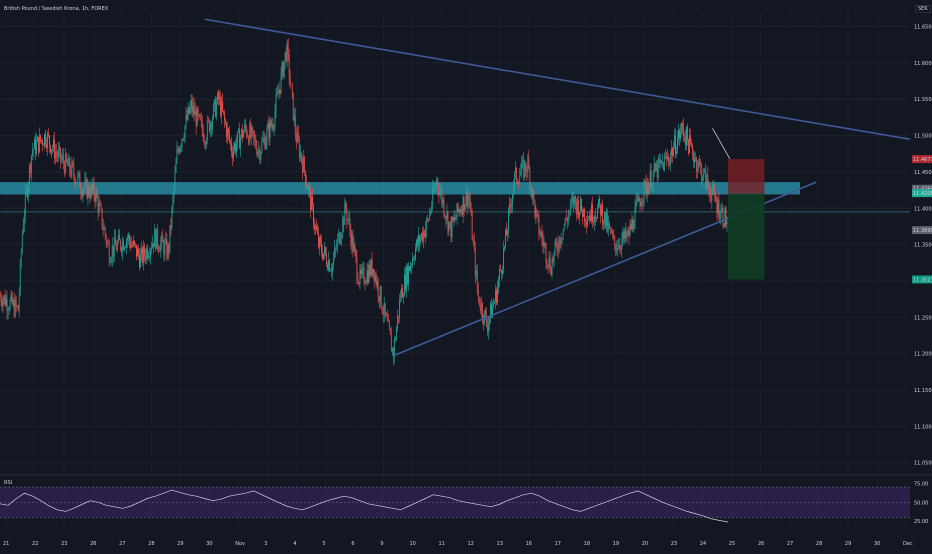  Describe the element at coordinates (923, 246) in the screenshot. I see `y-tick-label: 11.35000` at that location.